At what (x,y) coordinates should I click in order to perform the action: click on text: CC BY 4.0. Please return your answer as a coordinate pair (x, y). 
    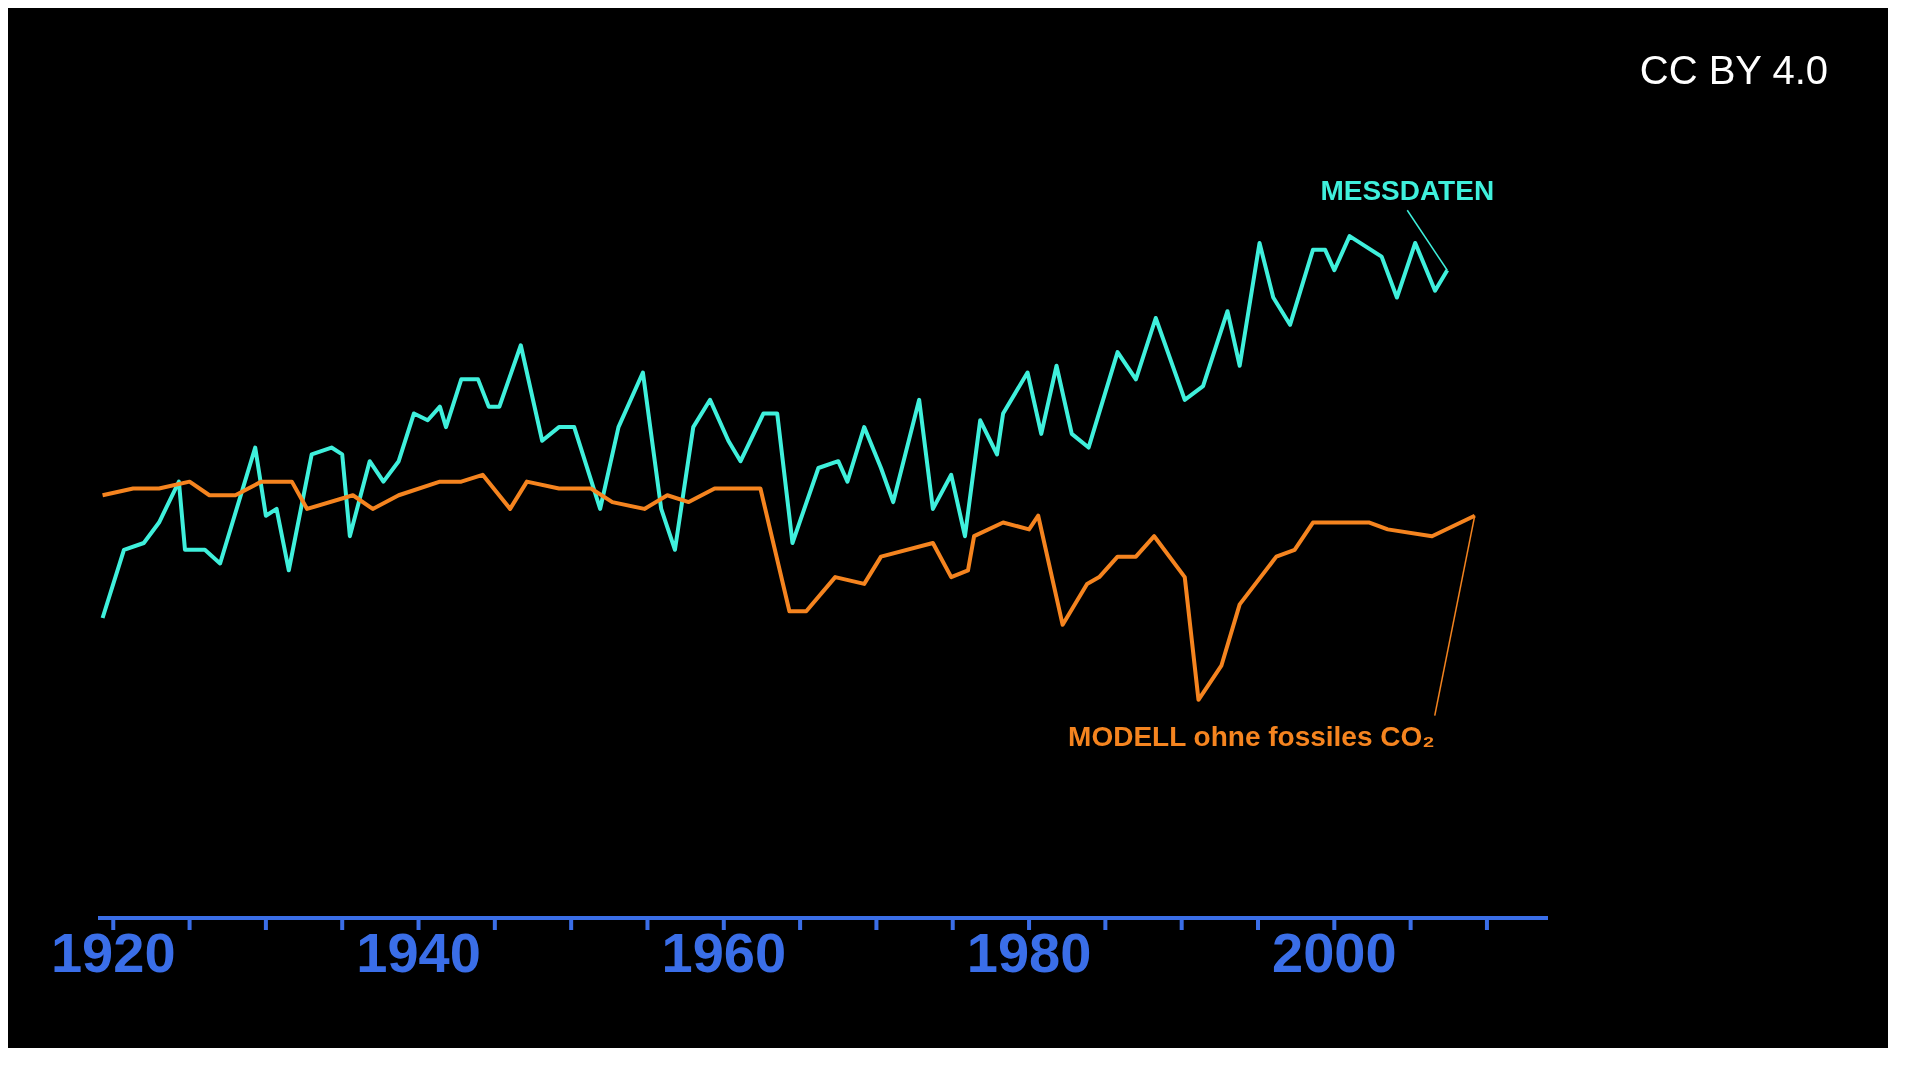
    Looking at the image, I should click on (1733, 70).